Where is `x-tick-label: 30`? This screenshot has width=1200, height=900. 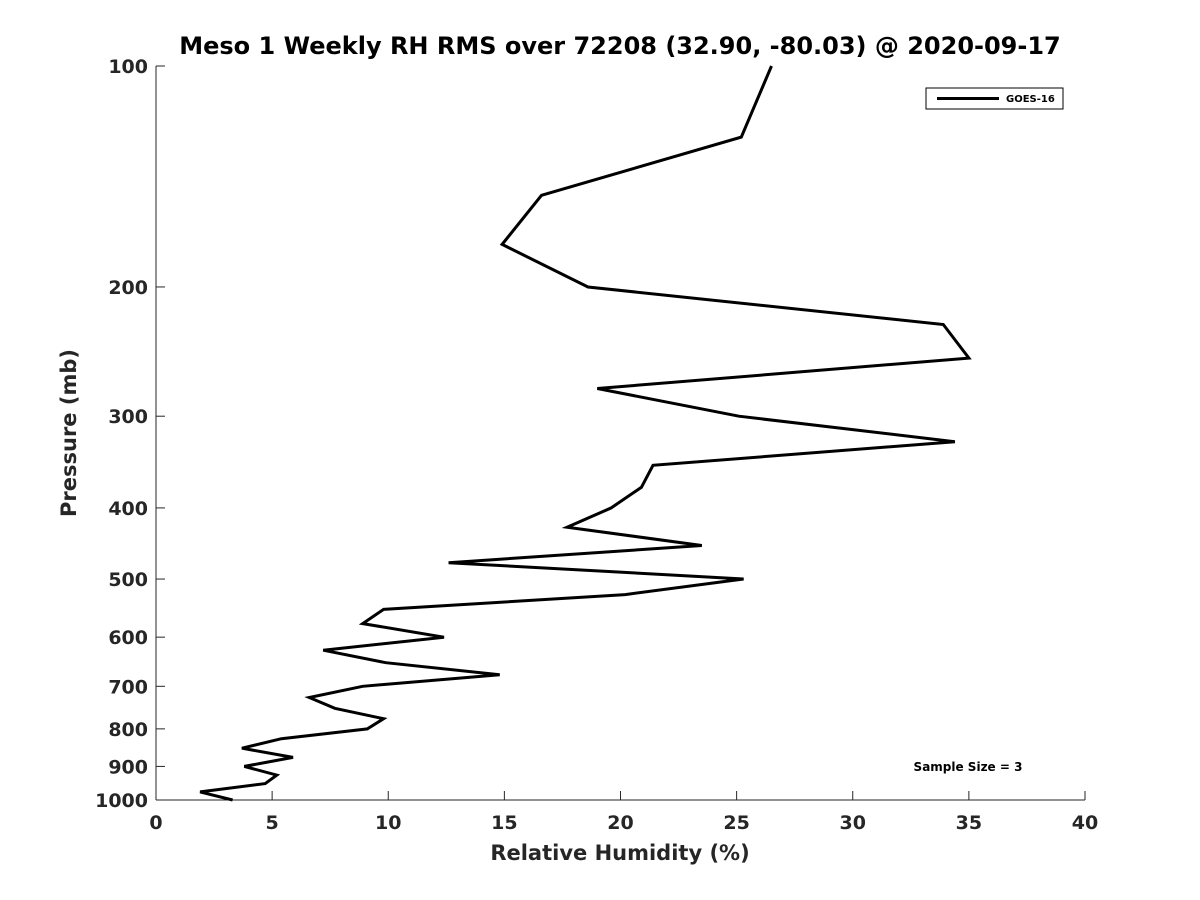 x-tick-label: 30 is located at coordinates (853, 823).